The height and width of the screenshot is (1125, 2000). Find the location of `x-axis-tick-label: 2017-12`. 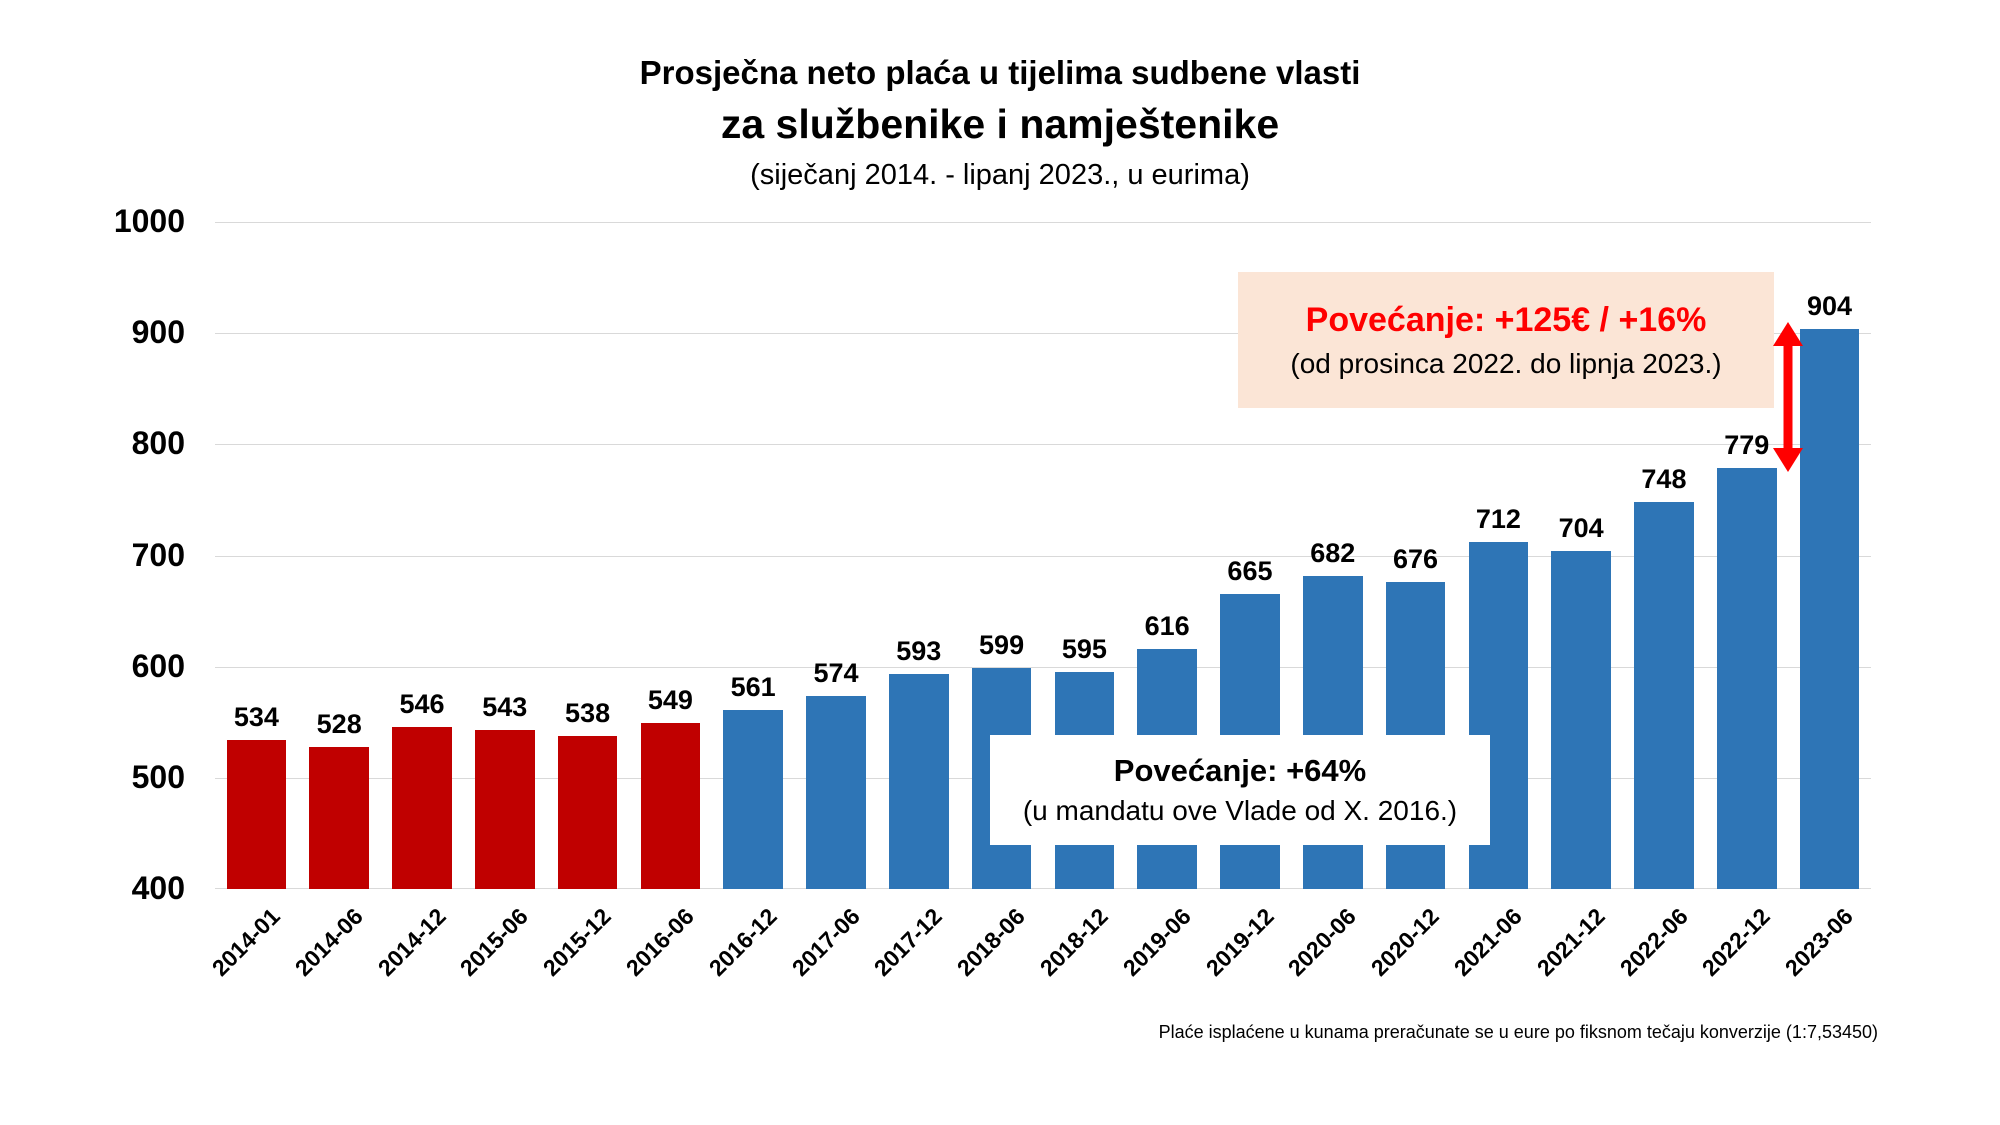

x-axis-tick-label: 2017-12 is located at coordinates (908, 942).